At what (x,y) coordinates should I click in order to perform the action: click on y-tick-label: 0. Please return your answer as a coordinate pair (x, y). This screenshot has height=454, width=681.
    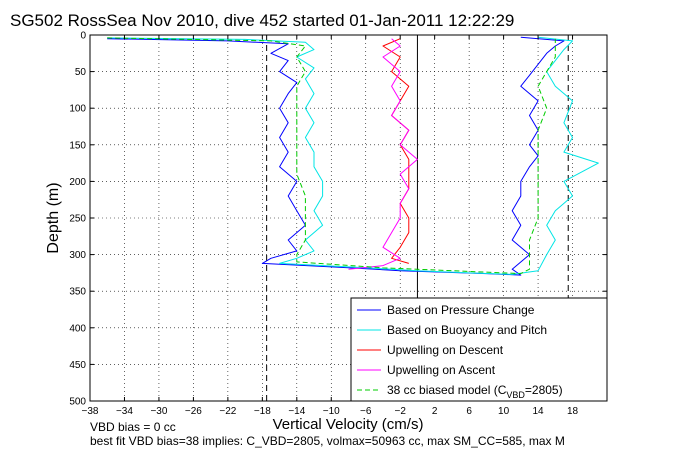
    Looking at the image, I should click on (83, 36).